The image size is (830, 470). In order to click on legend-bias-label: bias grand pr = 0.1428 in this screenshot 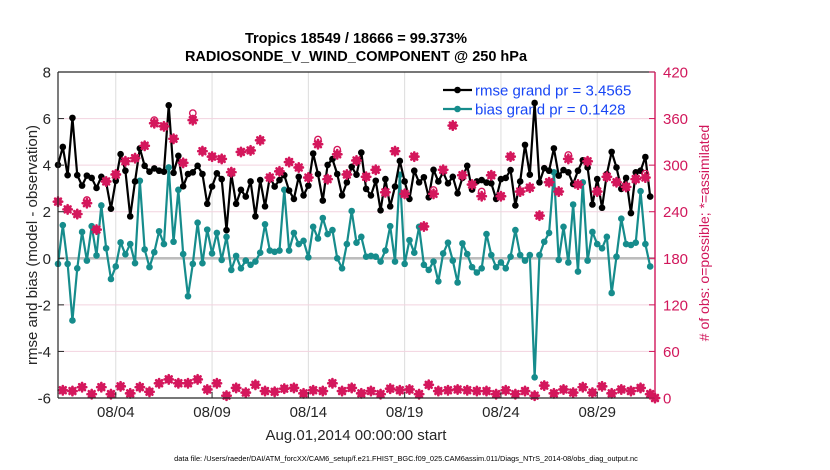, I will do `click(550, 110)`.